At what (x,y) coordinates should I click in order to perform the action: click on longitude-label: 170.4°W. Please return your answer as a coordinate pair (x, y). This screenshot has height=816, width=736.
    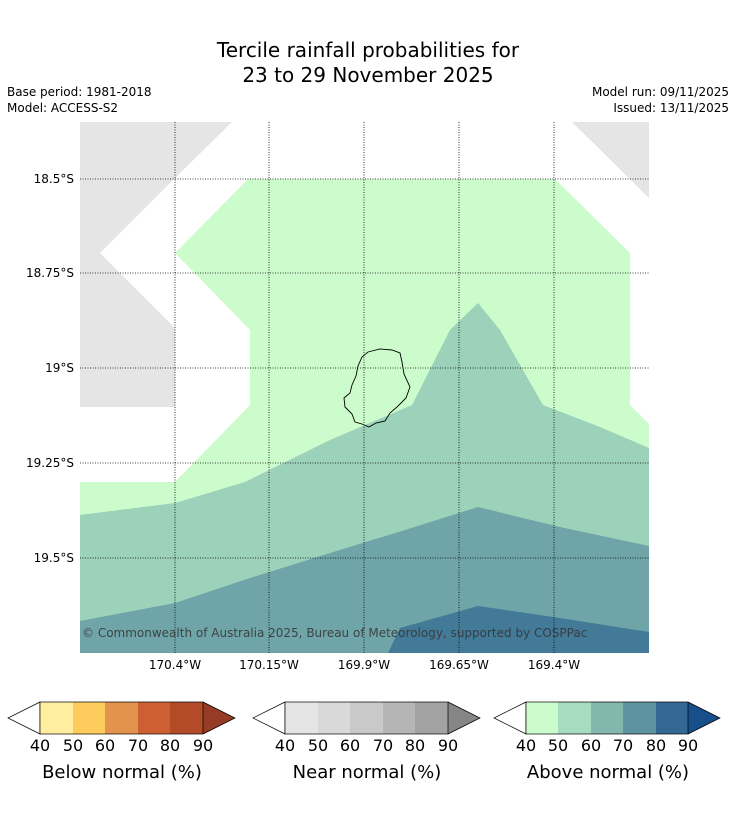
    Looking at the image, I should click on (175, 665).